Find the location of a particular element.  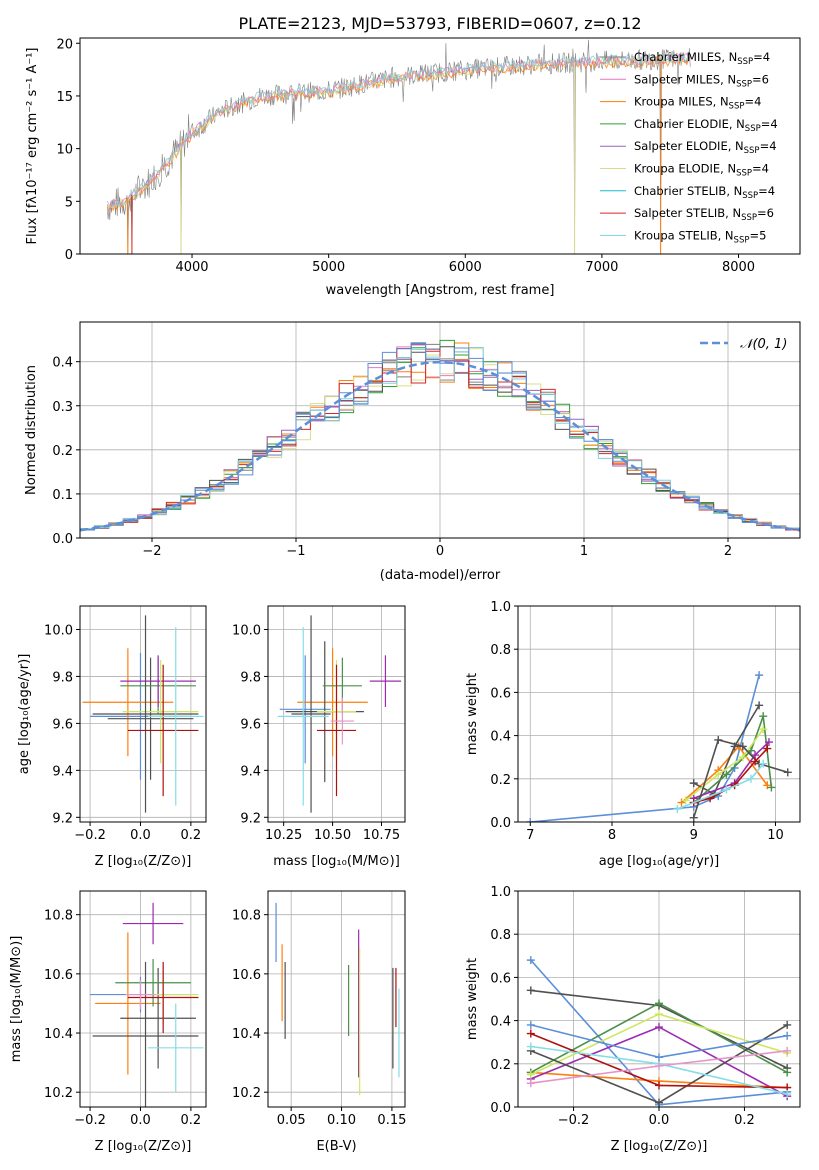

legend-label: Chabrier STELIB, NSSP=4 is located at coordinates (704, 192).